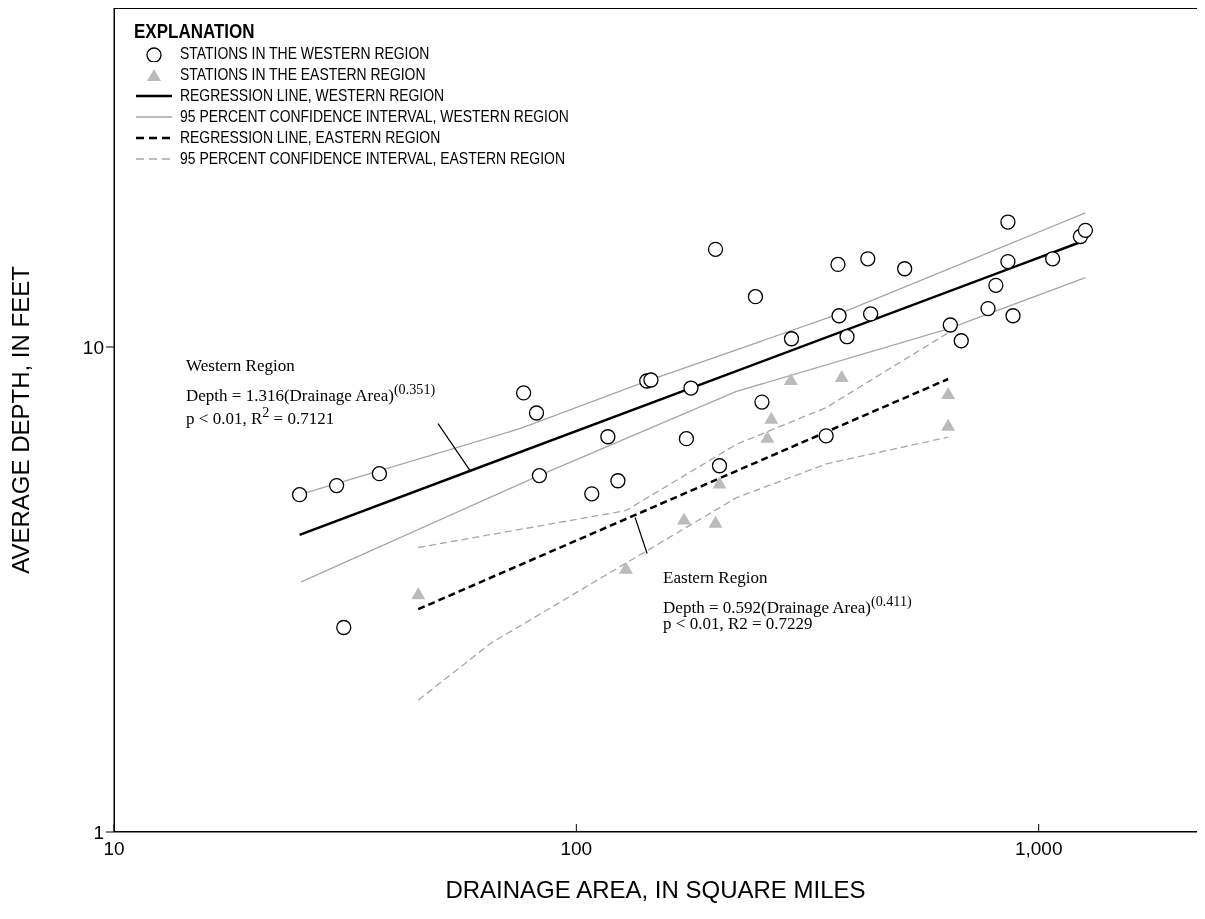 This screenshot has height=919, width=1205. I want to click on legend-label: STATIONS IN THE EASTERN REGION, so click(303, 74).